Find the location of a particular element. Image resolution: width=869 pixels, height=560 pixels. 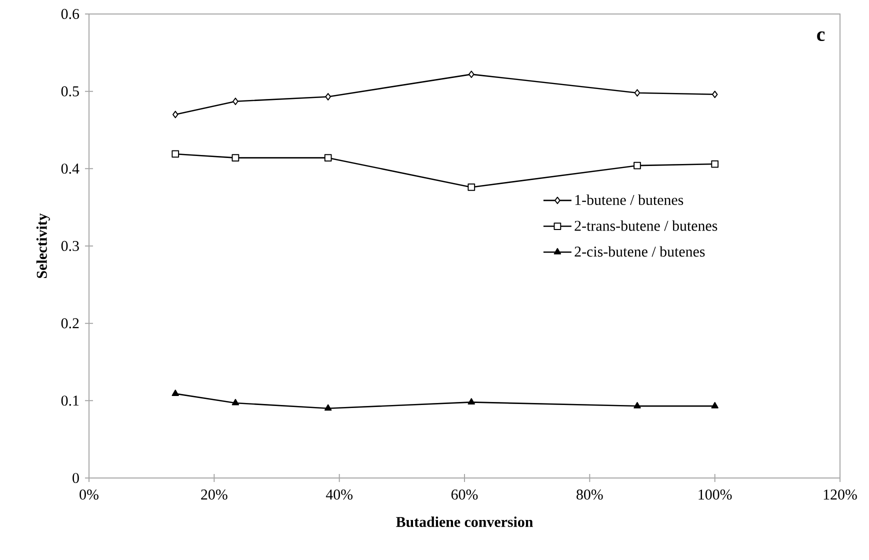

legend-label: 1-butene / butenes is located at coordinates (629, 199).